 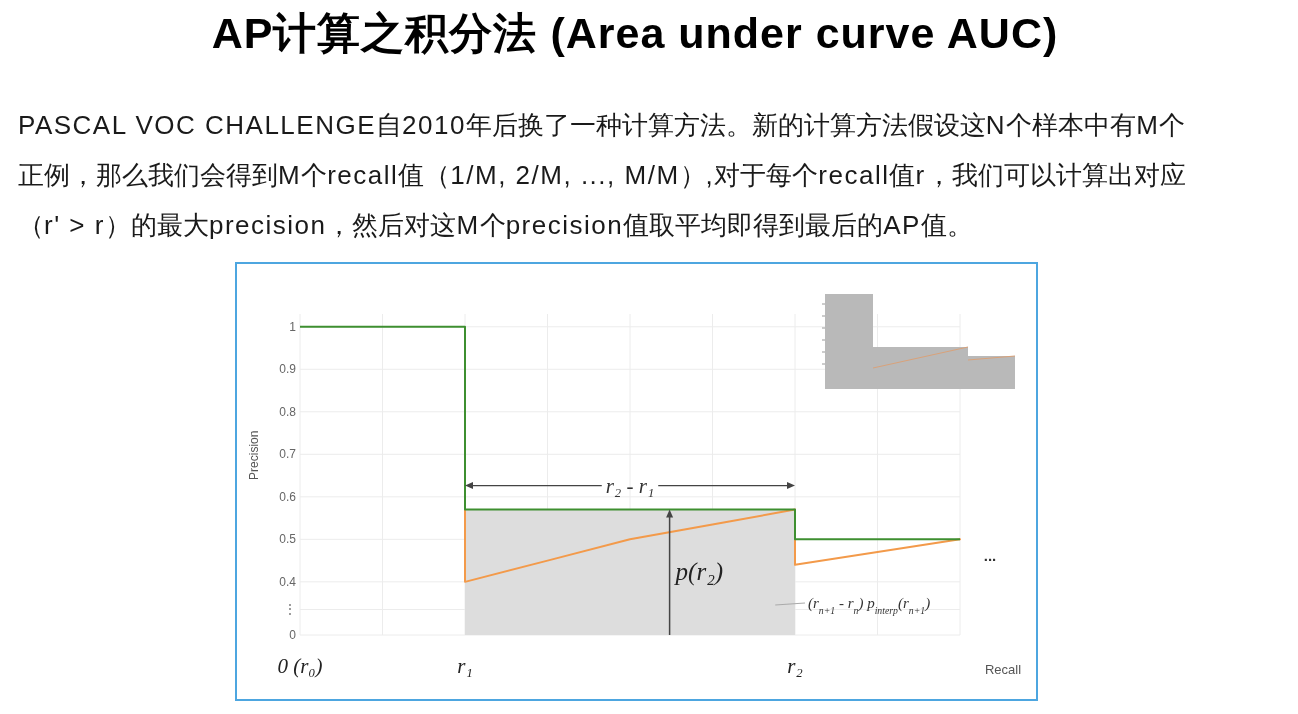 I want to click on y-tick-label: 0.5, so click(x=288, y=539).